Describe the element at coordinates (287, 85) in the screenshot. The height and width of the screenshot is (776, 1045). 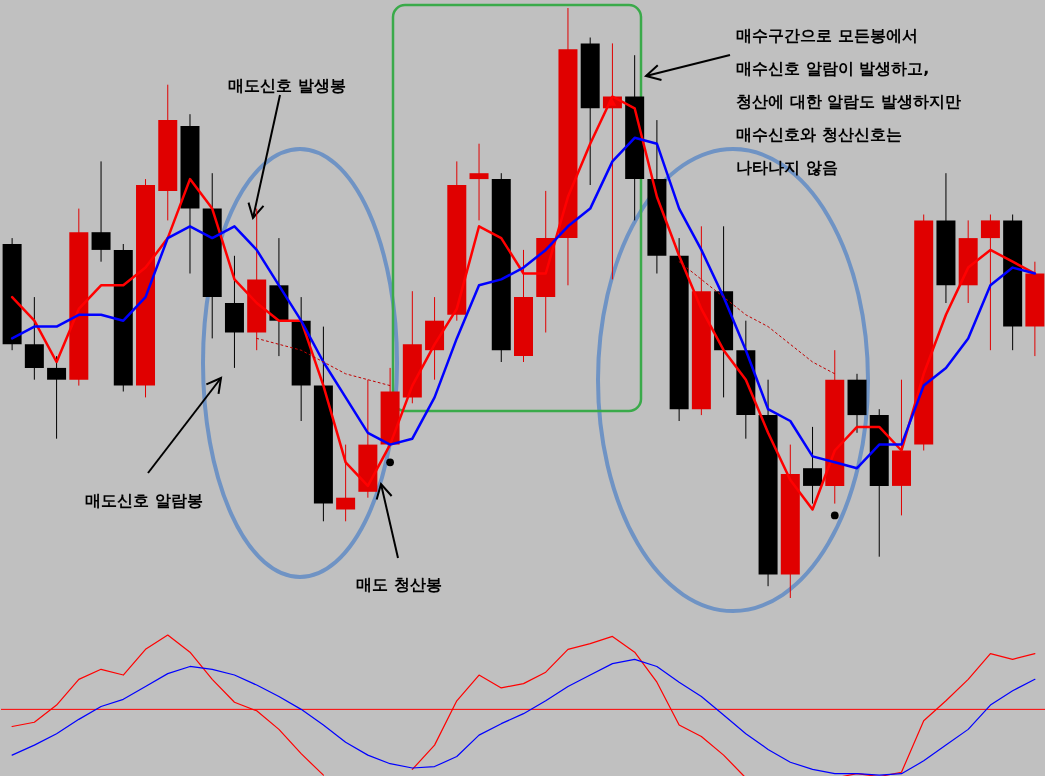
I see `annotation: 매도신호 발생봉` at that location.